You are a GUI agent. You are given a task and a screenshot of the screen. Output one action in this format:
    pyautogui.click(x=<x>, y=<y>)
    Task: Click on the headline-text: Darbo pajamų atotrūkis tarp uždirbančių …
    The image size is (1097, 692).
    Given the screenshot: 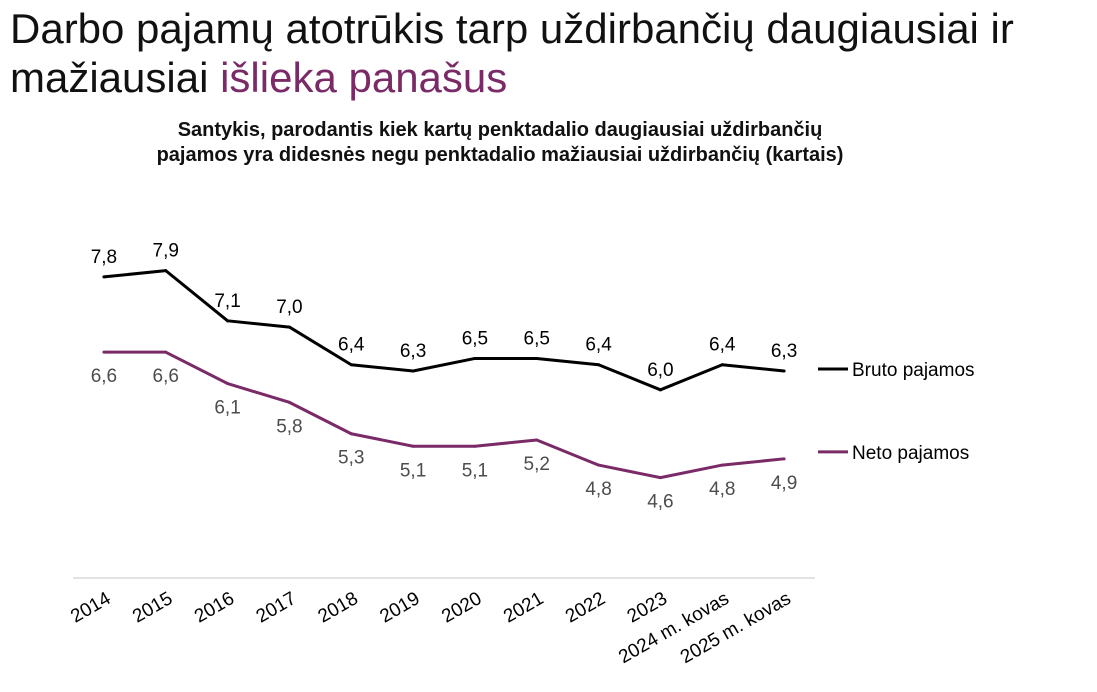 What is the action you would take?
    pyautogui.click(x=512, y=53)
    